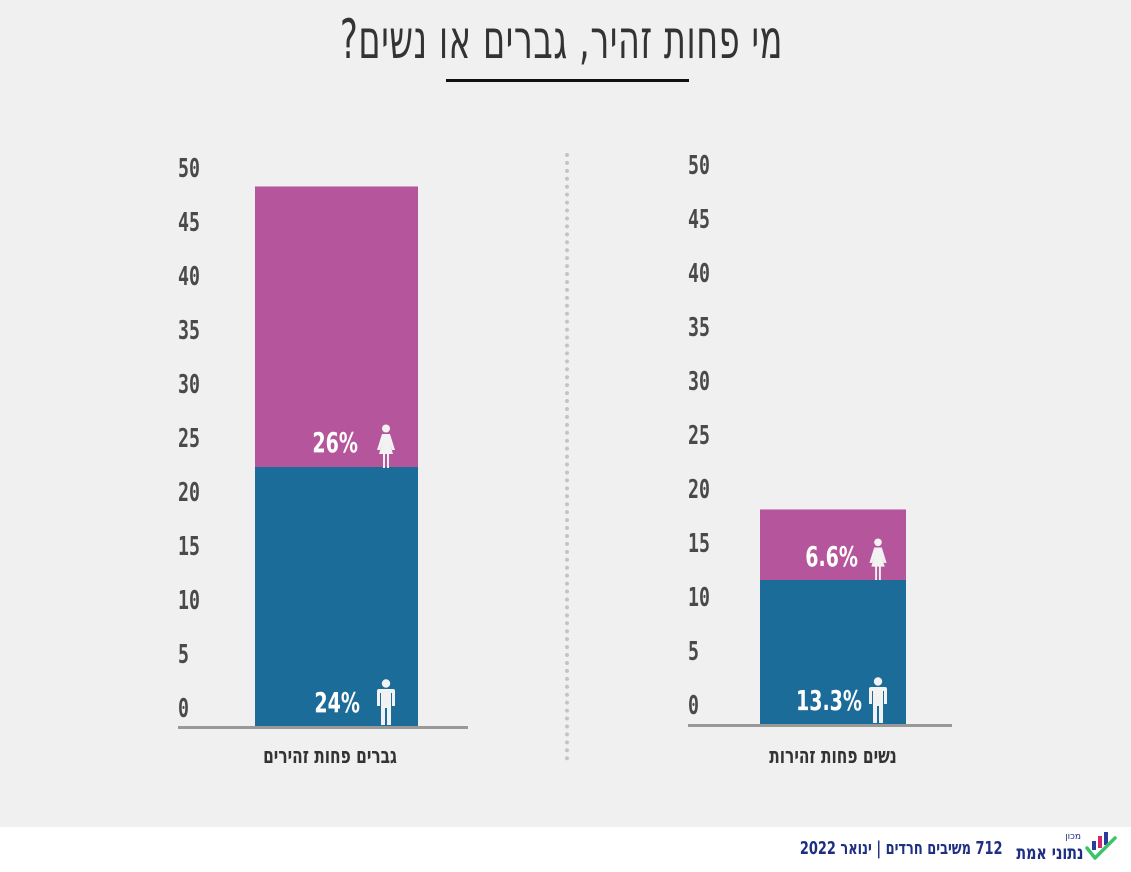 The width and height of the screenshot is (1131, 872). I want to click on title-underline, so click(567, 80).